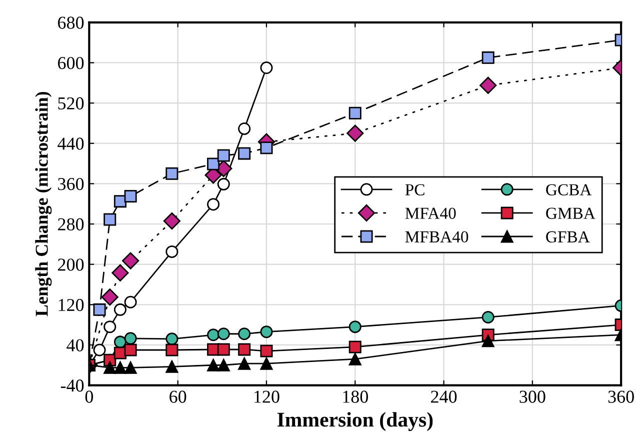  Describe the element at coordinates (568, 236) in the screenshot. I see `legend-label: GFBA` at that location.